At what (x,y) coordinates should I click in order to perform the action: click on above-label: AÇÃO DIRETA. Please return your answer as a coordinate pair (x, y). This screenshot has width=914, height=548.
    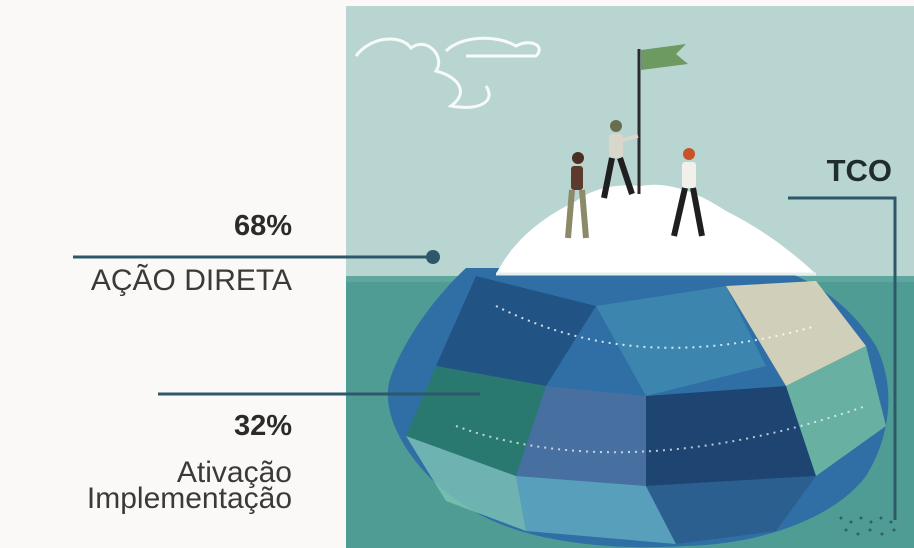
    Looking at the image, I should click on (191, 280).